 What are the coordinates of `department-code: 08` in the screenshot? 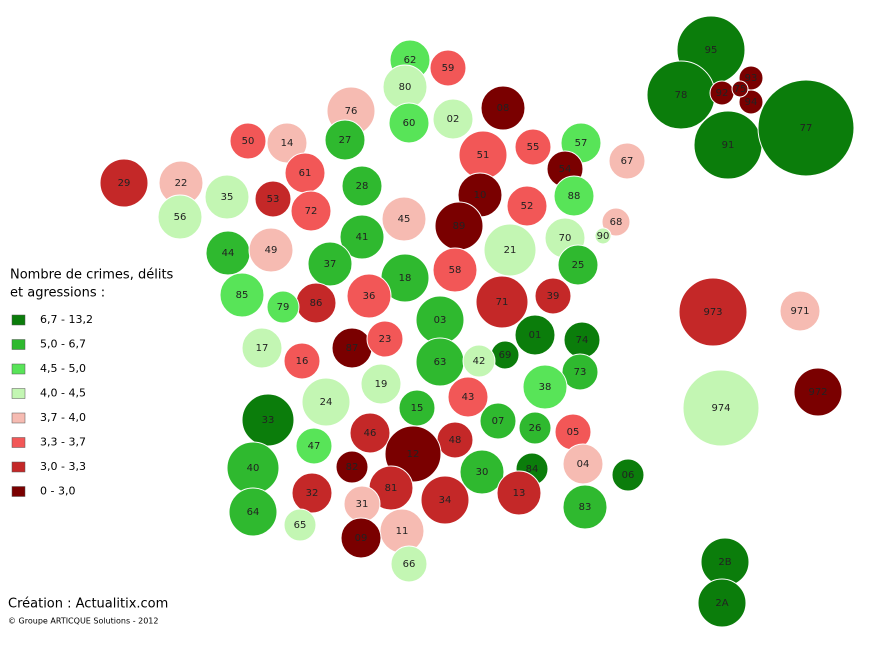 It's located at (503, 108).